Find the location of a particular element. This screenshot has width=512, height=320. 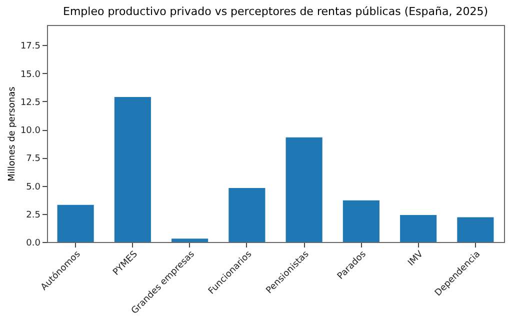

y-tick-label: 7.5 is located at coordinates (33, 159).